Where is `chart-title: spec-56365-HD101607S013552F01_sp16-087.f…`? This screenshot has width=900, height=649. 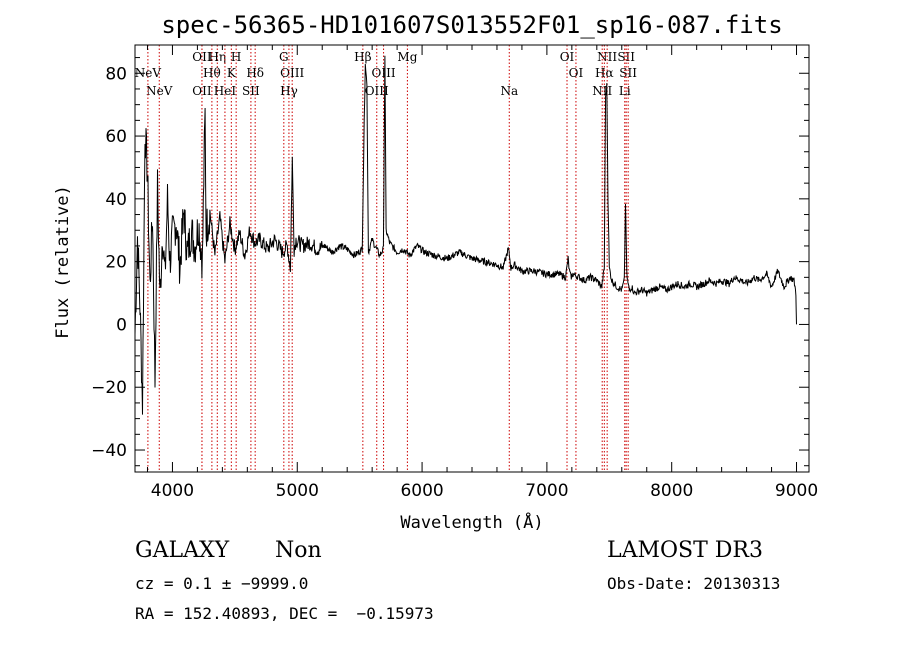
chart-title: spec-56365-HD101607S013552F01_sp16-087.f… is located at coordinates (471, 25).